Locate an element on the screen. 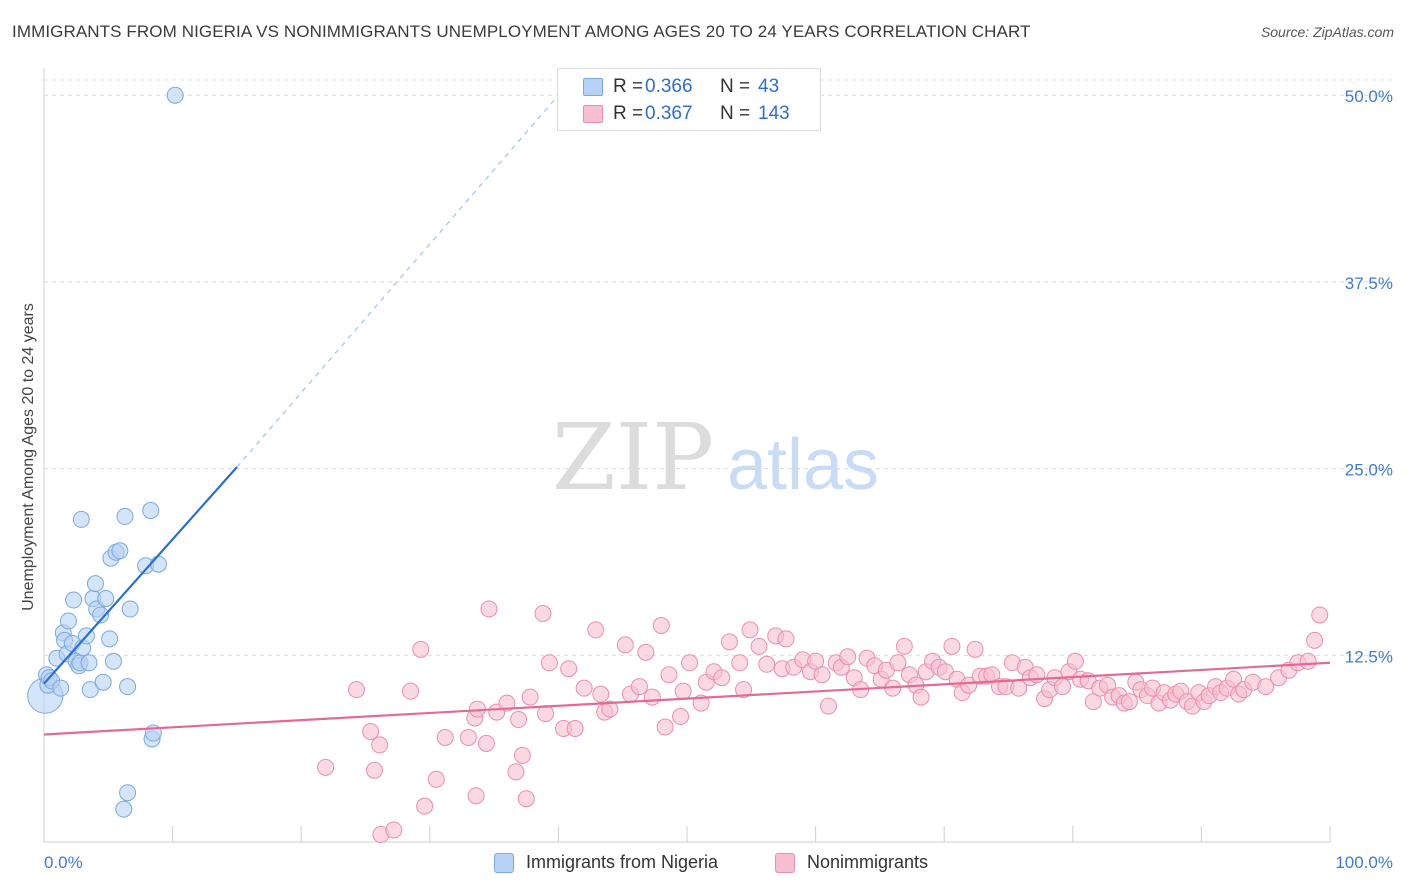 Image resolution: width=1406 pixels, height=892 pixels. r-label: R = is located at coordinates (628, 86).